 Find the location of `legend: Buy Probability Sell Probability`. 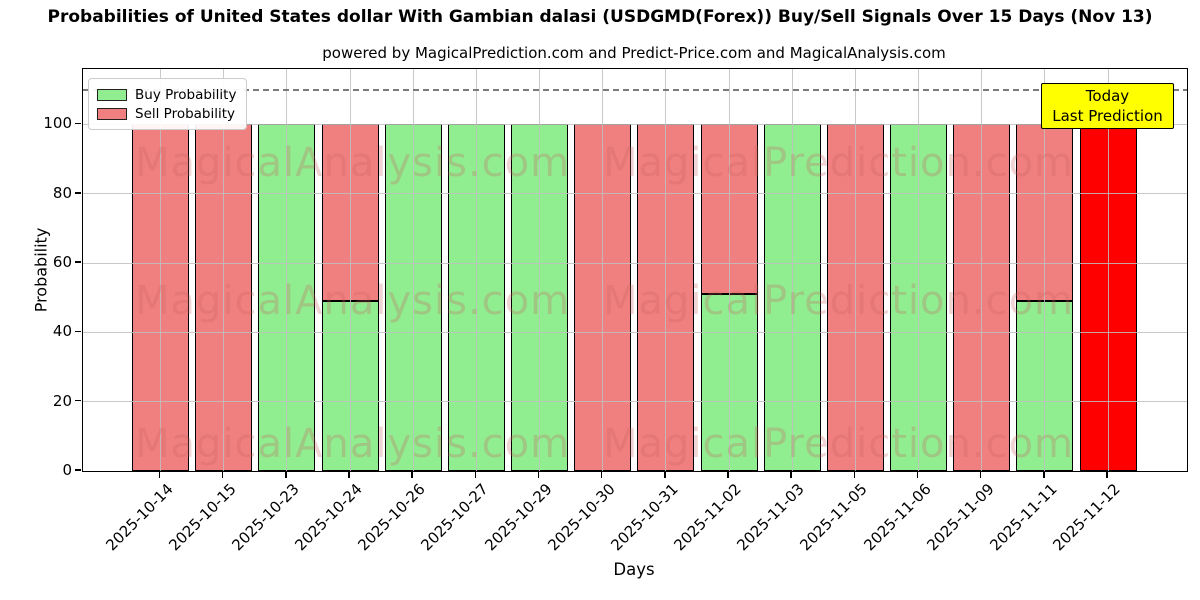

legend: Buy Probability Sell Probability is located at coordinates (168, 104).